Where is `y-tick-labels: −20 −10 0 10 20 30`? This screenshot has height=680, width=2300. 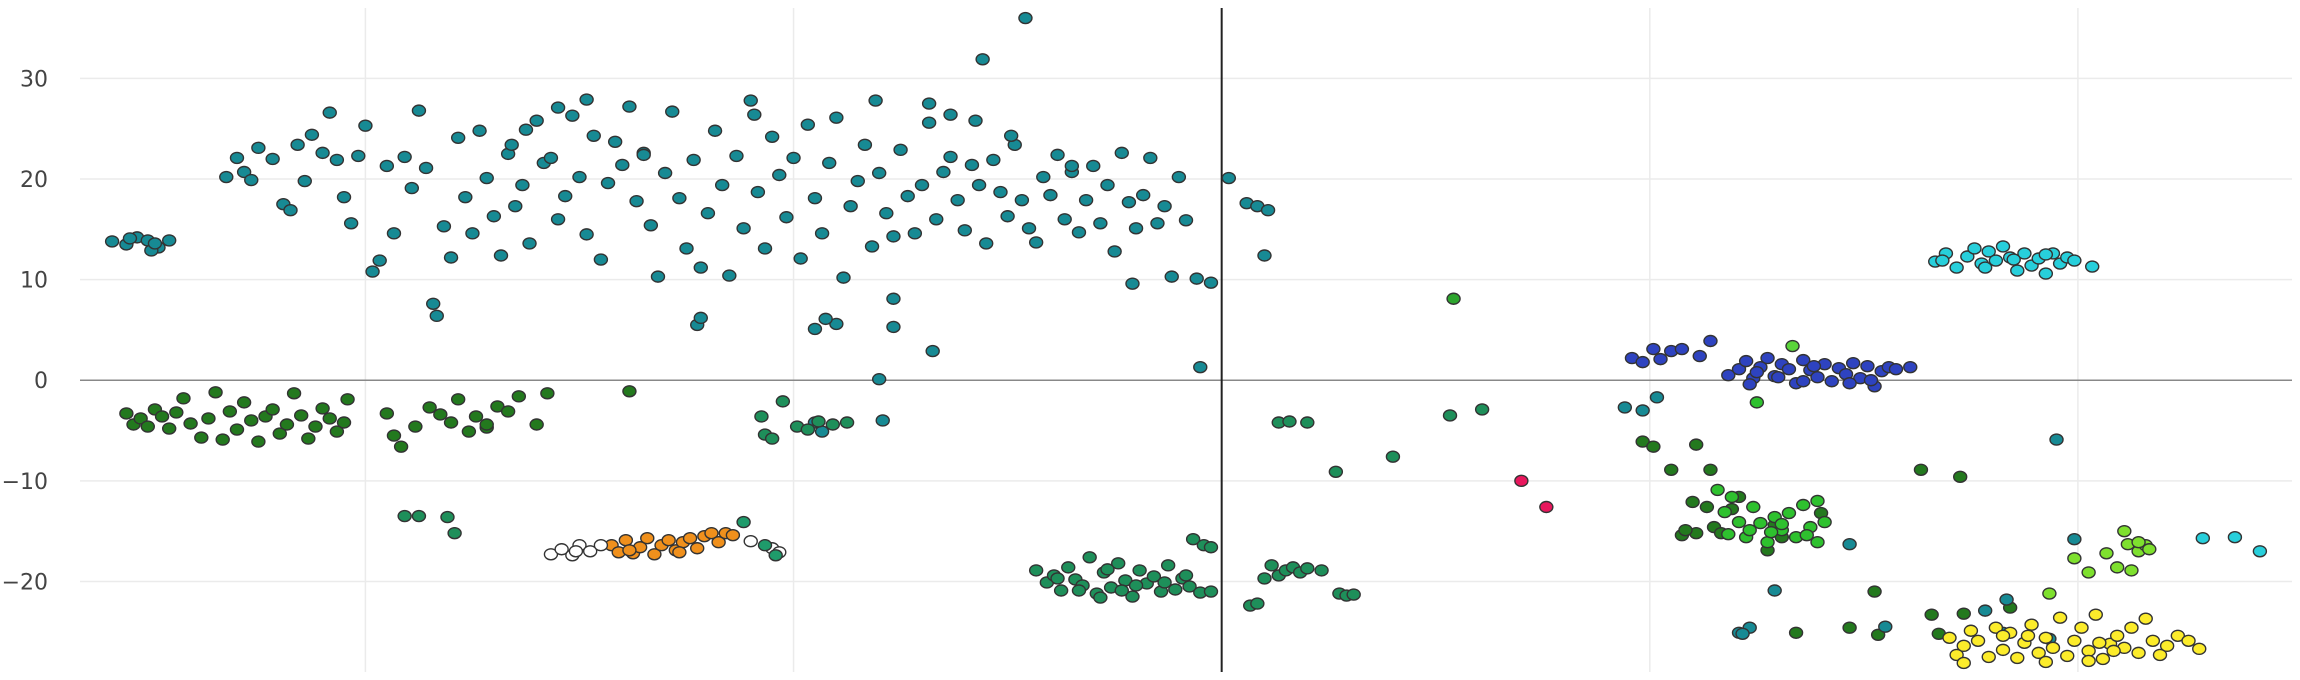
y-tick-labels: −20 −10 0 10 20 30 is located at coordinates (25, 331).